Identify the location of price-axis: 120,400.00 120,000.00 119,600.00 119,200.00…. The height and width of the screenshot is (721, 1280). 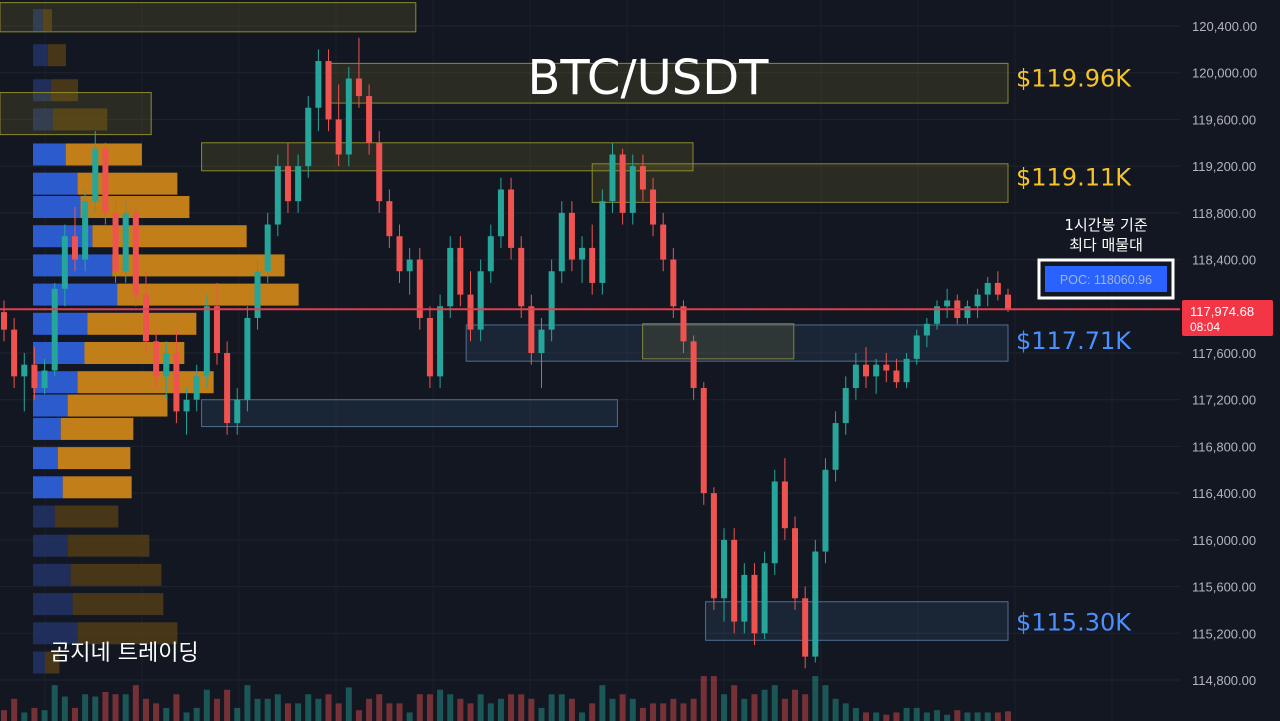
(1224, 353).